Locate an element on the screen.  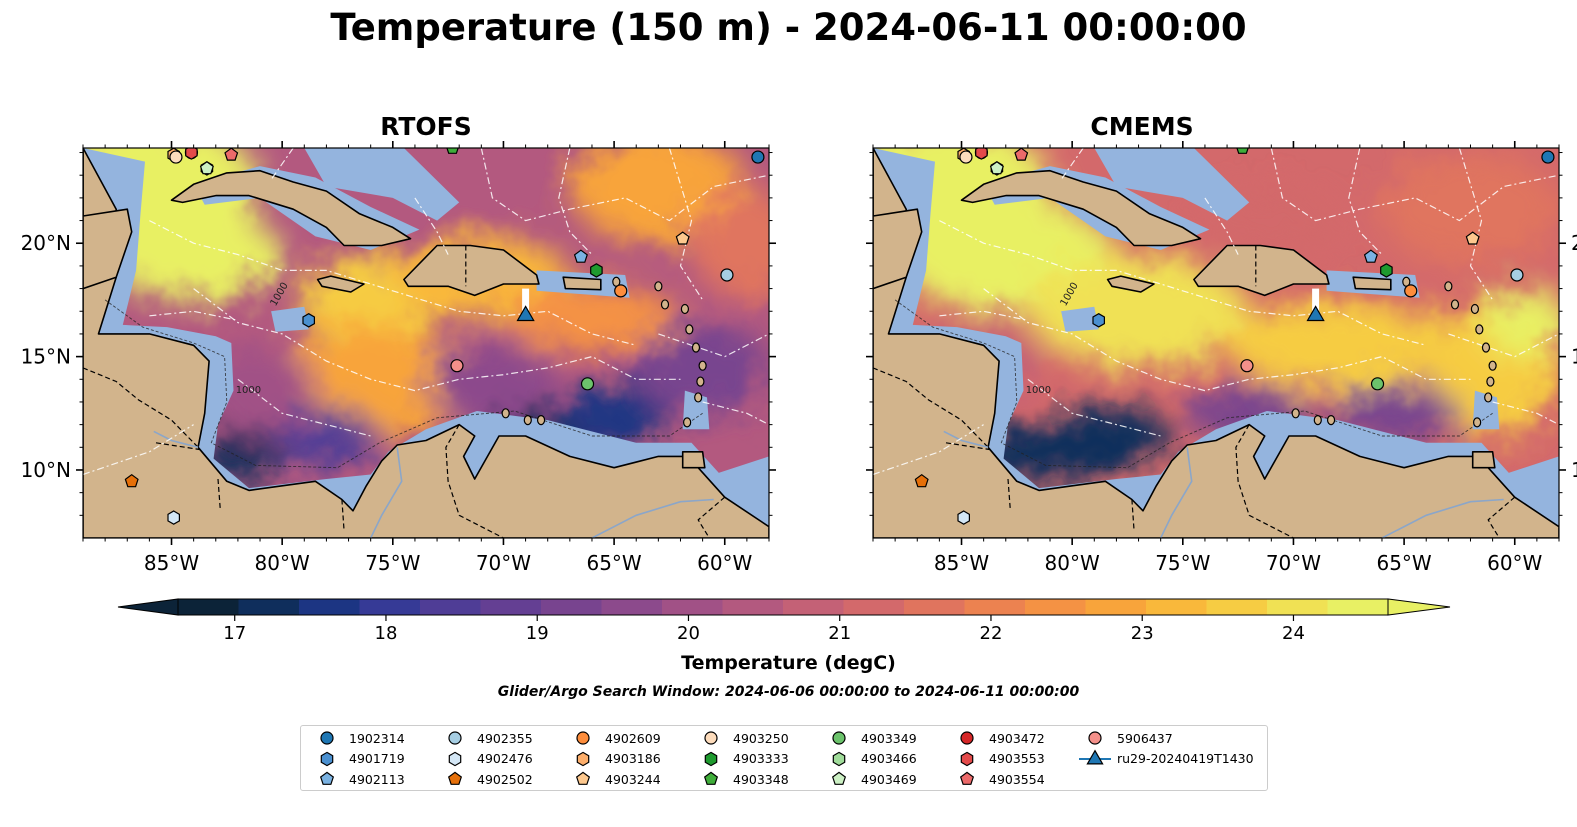
colorbar-tick-label: 22 is located at coordinates (991, 633).